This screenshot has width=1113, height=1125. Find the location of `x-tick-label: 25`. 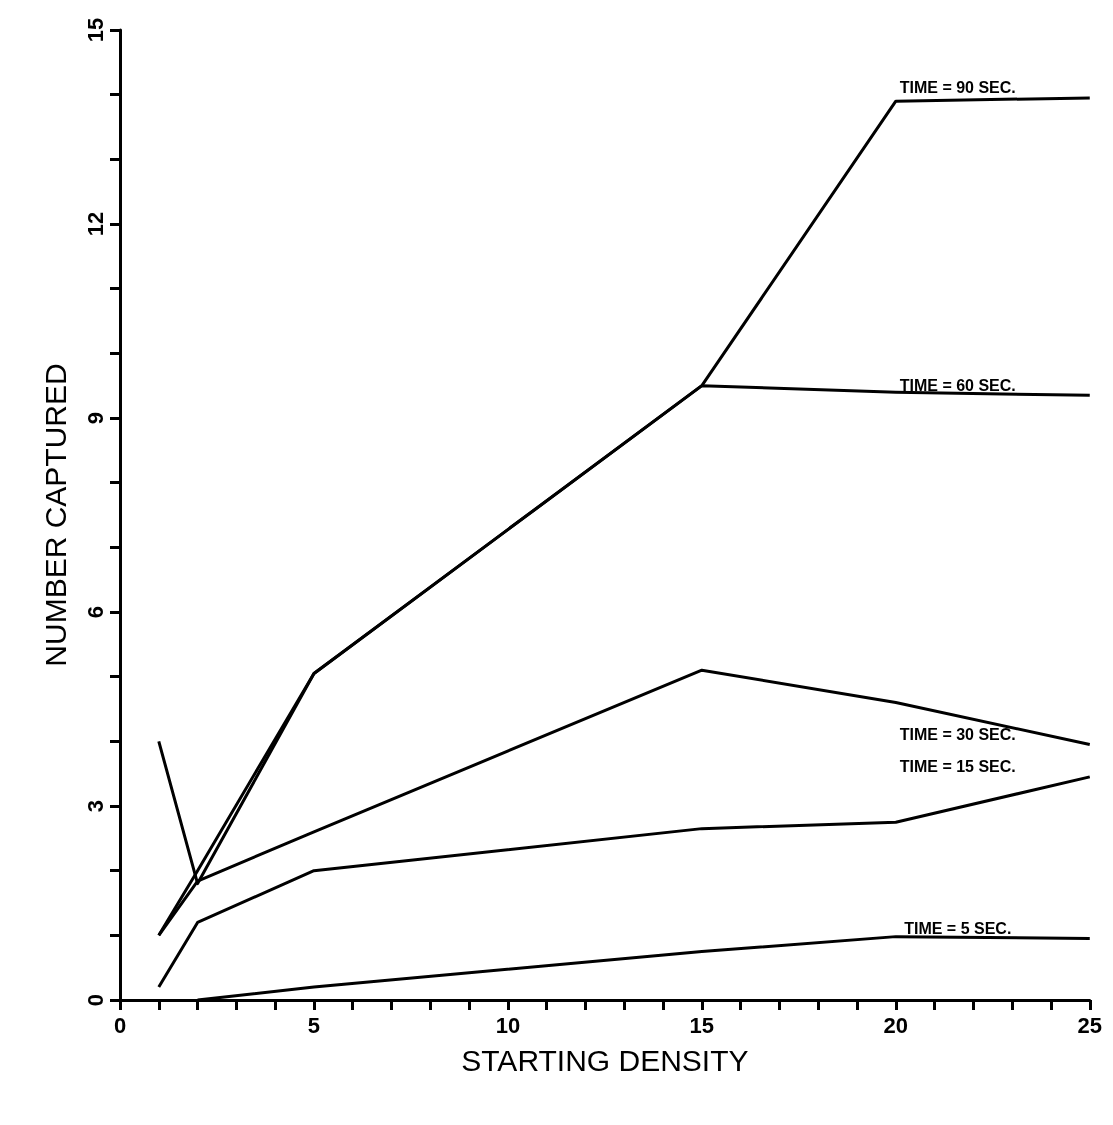

x-tick-label: 25 is located at coordinates (1090, 1025).